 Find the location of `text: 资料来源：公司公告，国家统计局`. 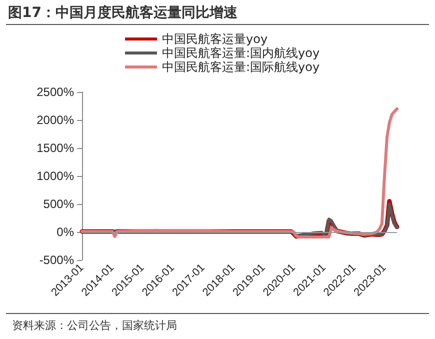

text: 资料来源：公司公告，国家统计局 is located at coordinates (94, 325).